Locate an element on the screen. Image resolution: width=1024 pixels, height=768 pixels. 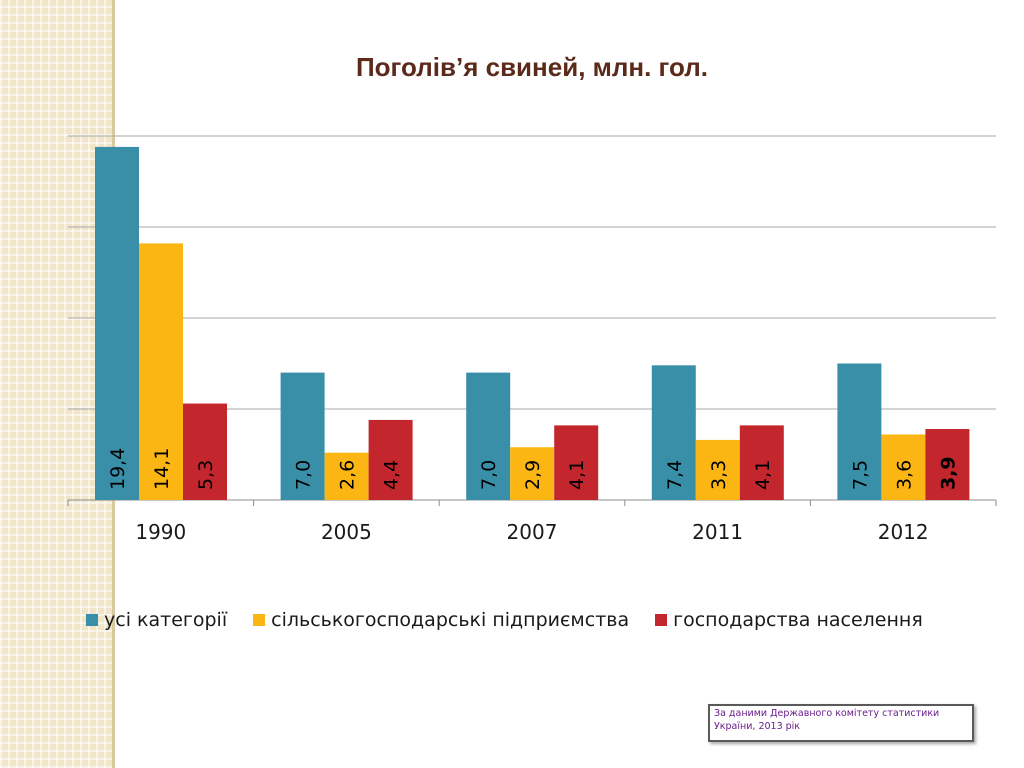
bar-households-2012 is located at coordinates (947, 464).